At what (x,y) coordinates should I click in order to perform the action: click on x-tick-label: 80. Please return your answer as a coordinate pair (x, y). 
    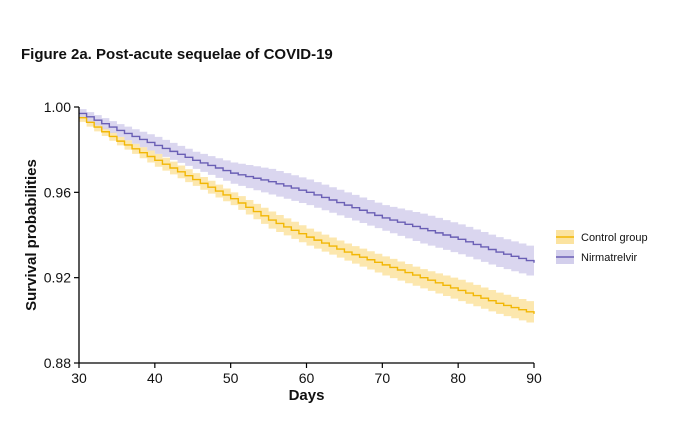
    Looking at the image, I should click on (458, 378).